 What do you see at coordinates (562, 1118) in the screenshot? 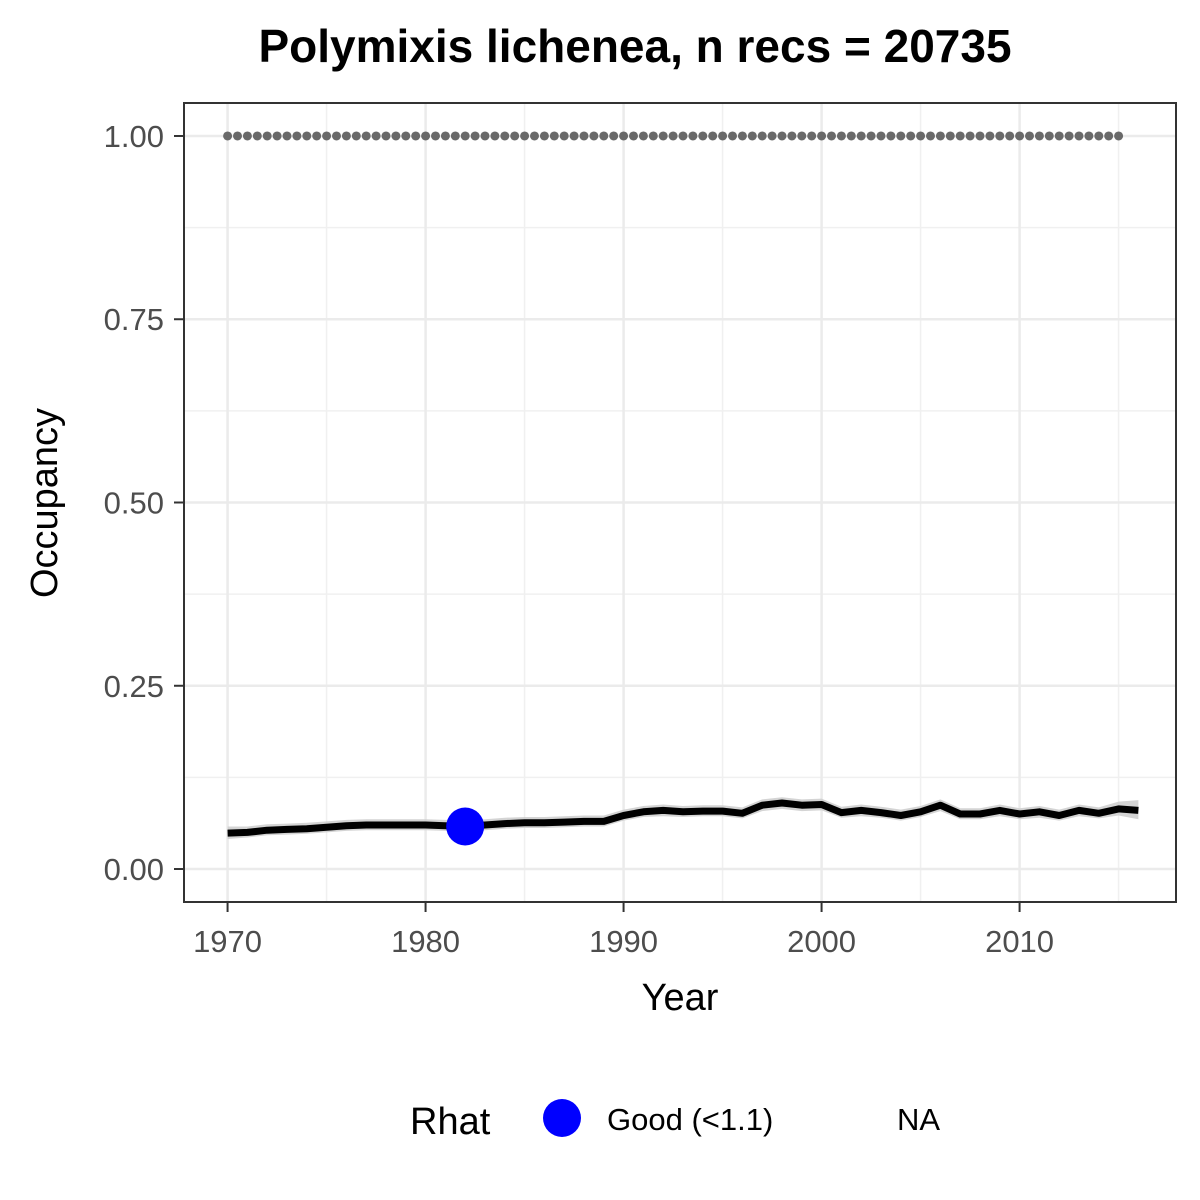
I see `legend-key-good` at bounding box center [562, 1118].